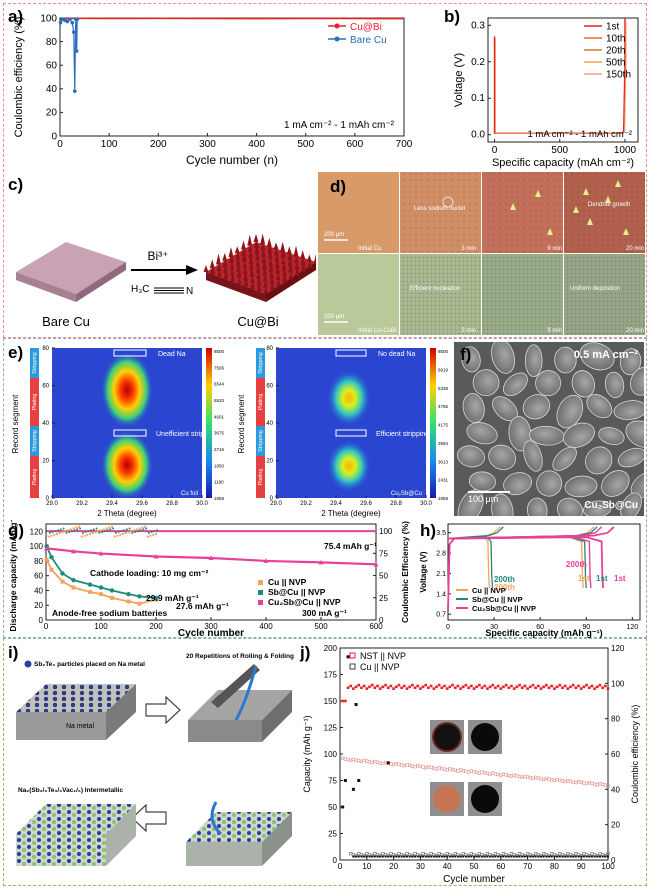 The height and width of the screenshot is (891, 650). Describe the element at coordinates (48, 18) in the screenshot. I see `a-ytick-label: 100` at that location.